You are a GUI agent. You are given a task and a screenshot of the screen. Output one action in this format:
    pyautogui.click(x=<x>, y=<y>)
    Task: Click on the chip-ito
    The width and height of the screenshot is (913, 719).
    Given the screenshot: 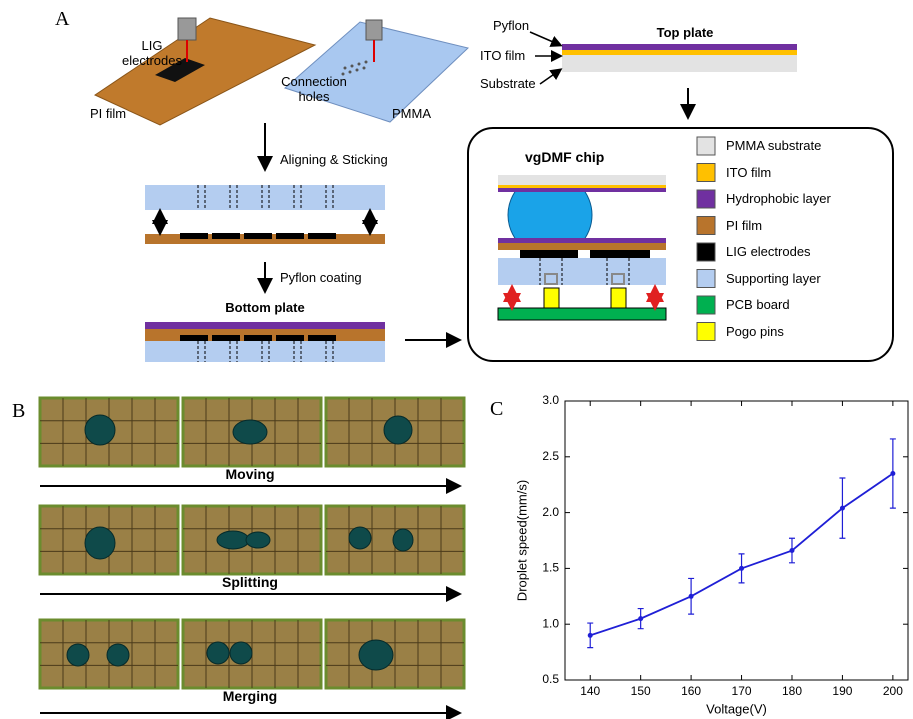 What is the action you would take?
    pyautogui.click(x=582, y=186)
    